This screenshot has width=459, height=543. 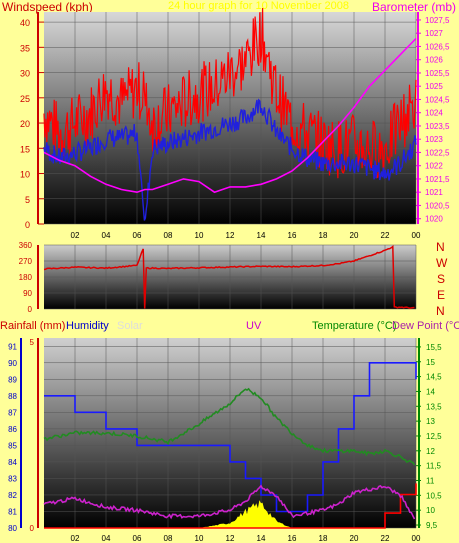 I want to click on temp-ytick-label: 14, so click(x=430, y=391).